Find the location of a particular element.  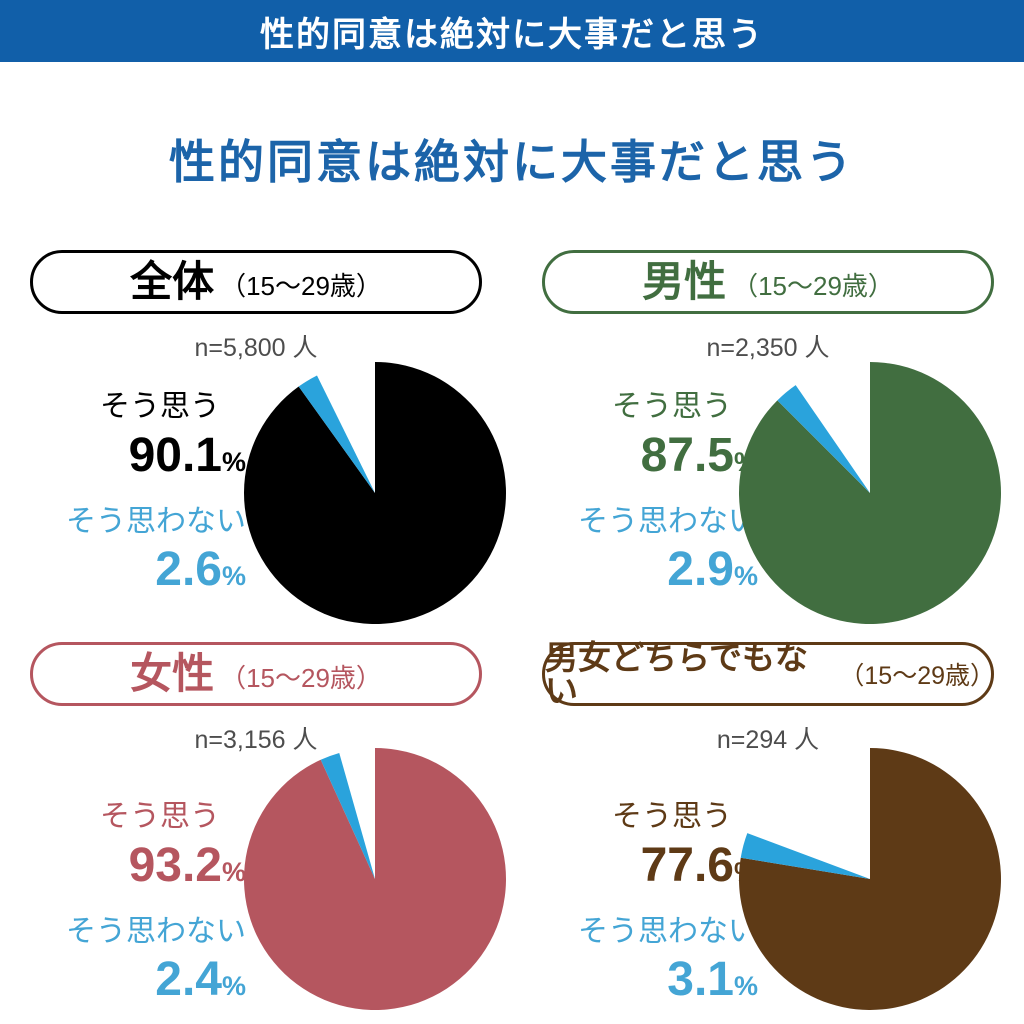

pie-labels: そう思う 93.2% そう思わない 2.4% is located at coordinates (156, 904).